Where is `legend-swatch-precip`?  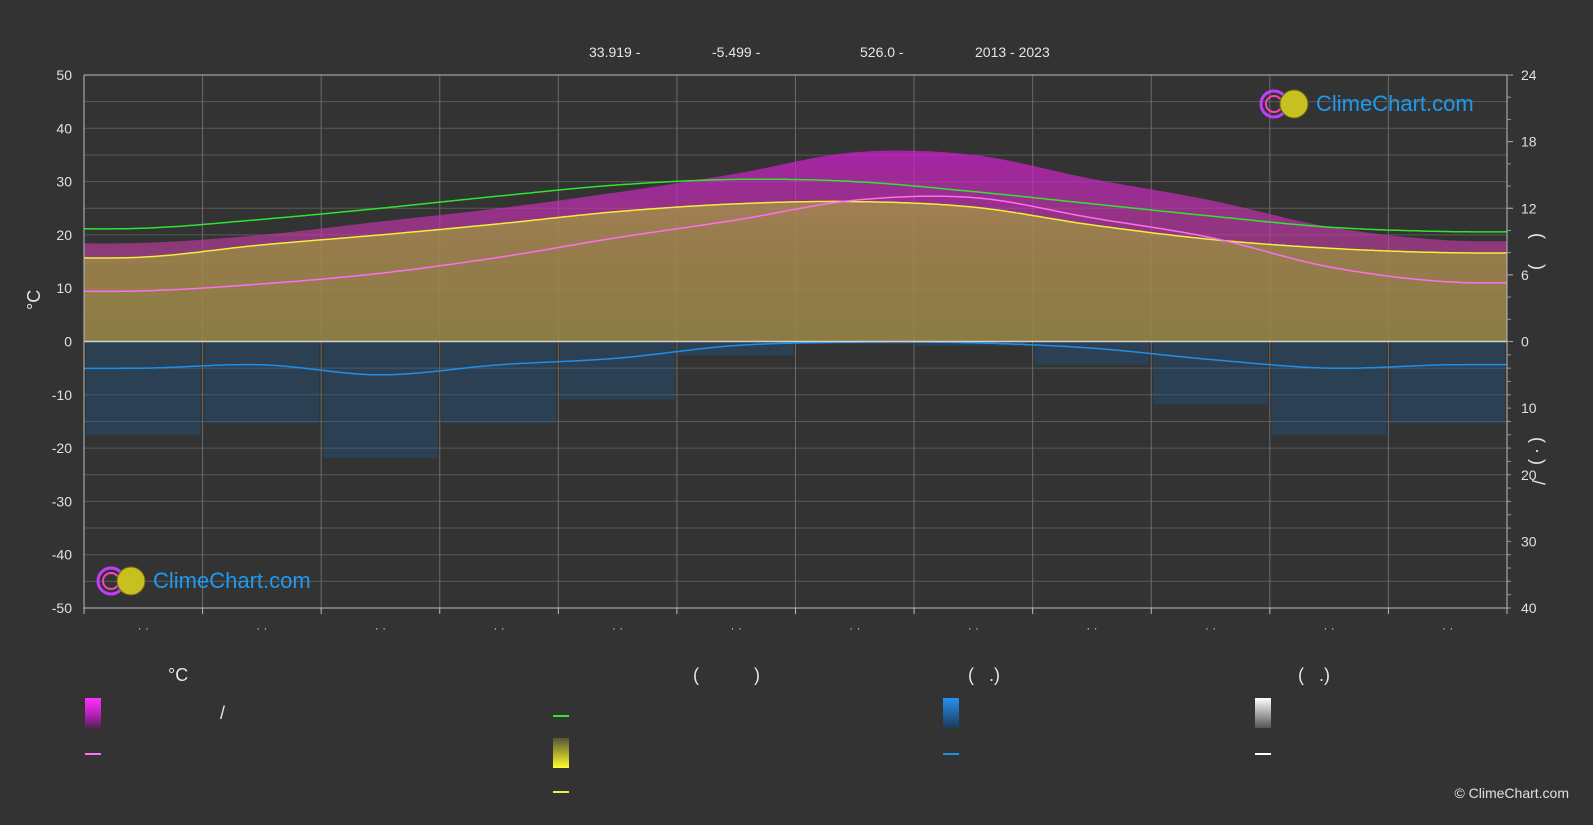
legend-swatch-precip is located at coordinates (951, 713).